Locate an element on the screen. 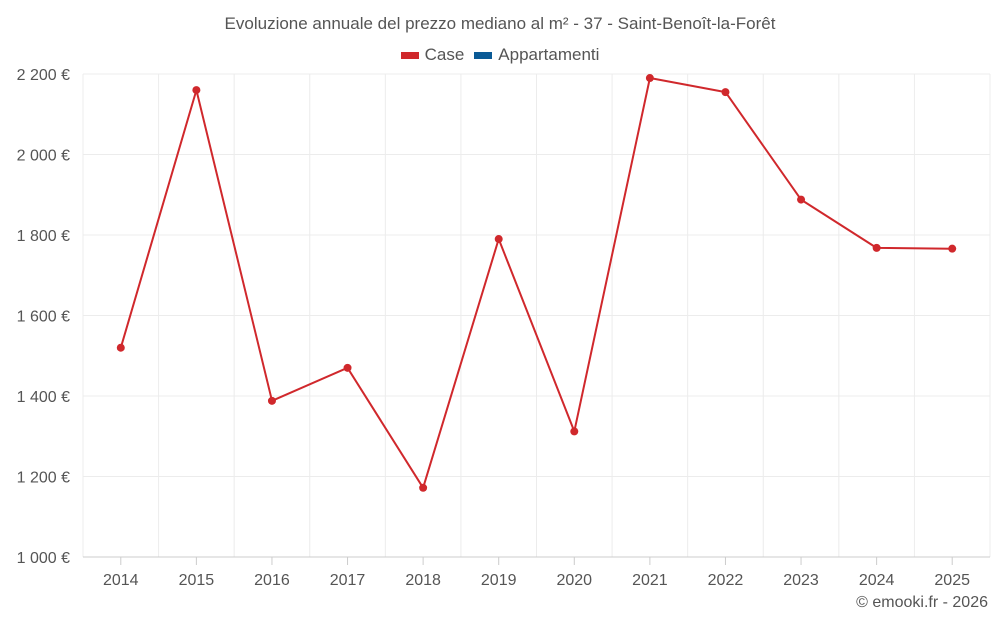 This screenshot has width=1000, height=625. legend-item-case: Case is located at coordinates (432, 55).